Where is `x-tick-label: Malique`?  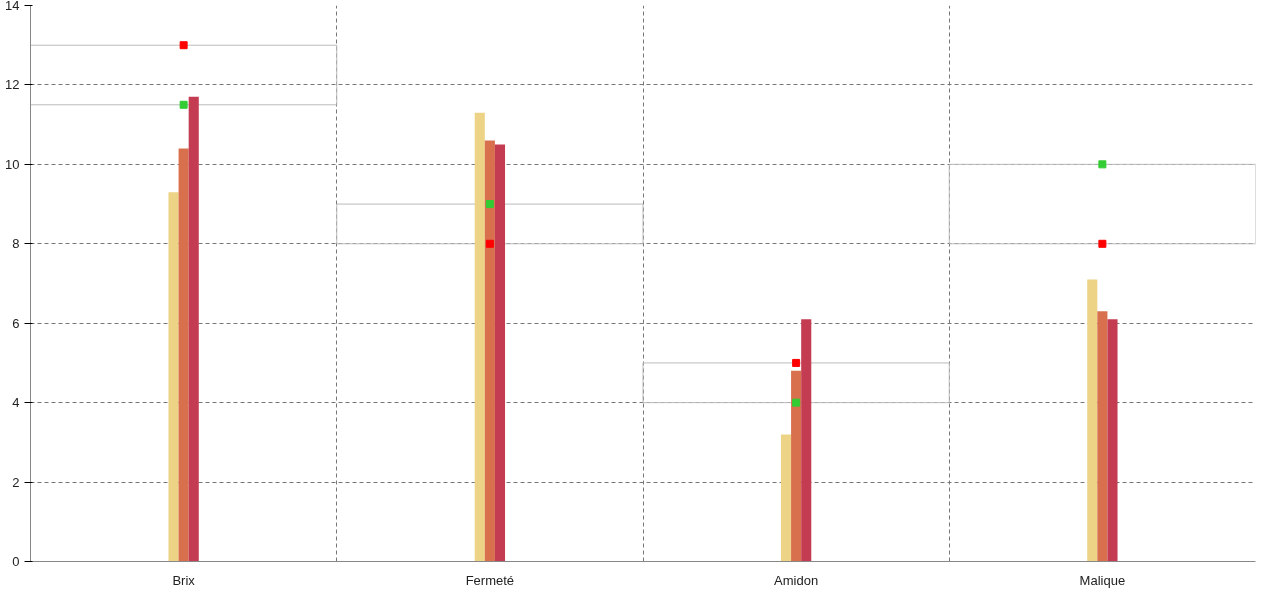
x-tick-label: Malique is located at coordinates (1102, 580).